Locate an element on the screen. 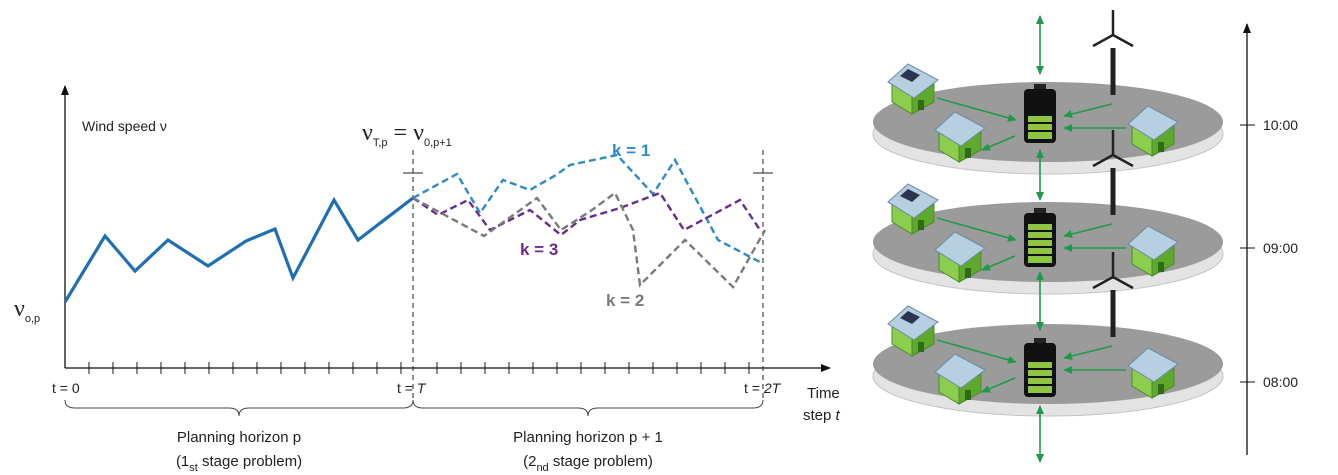  tick-marks is located at coordinates (419, 368).